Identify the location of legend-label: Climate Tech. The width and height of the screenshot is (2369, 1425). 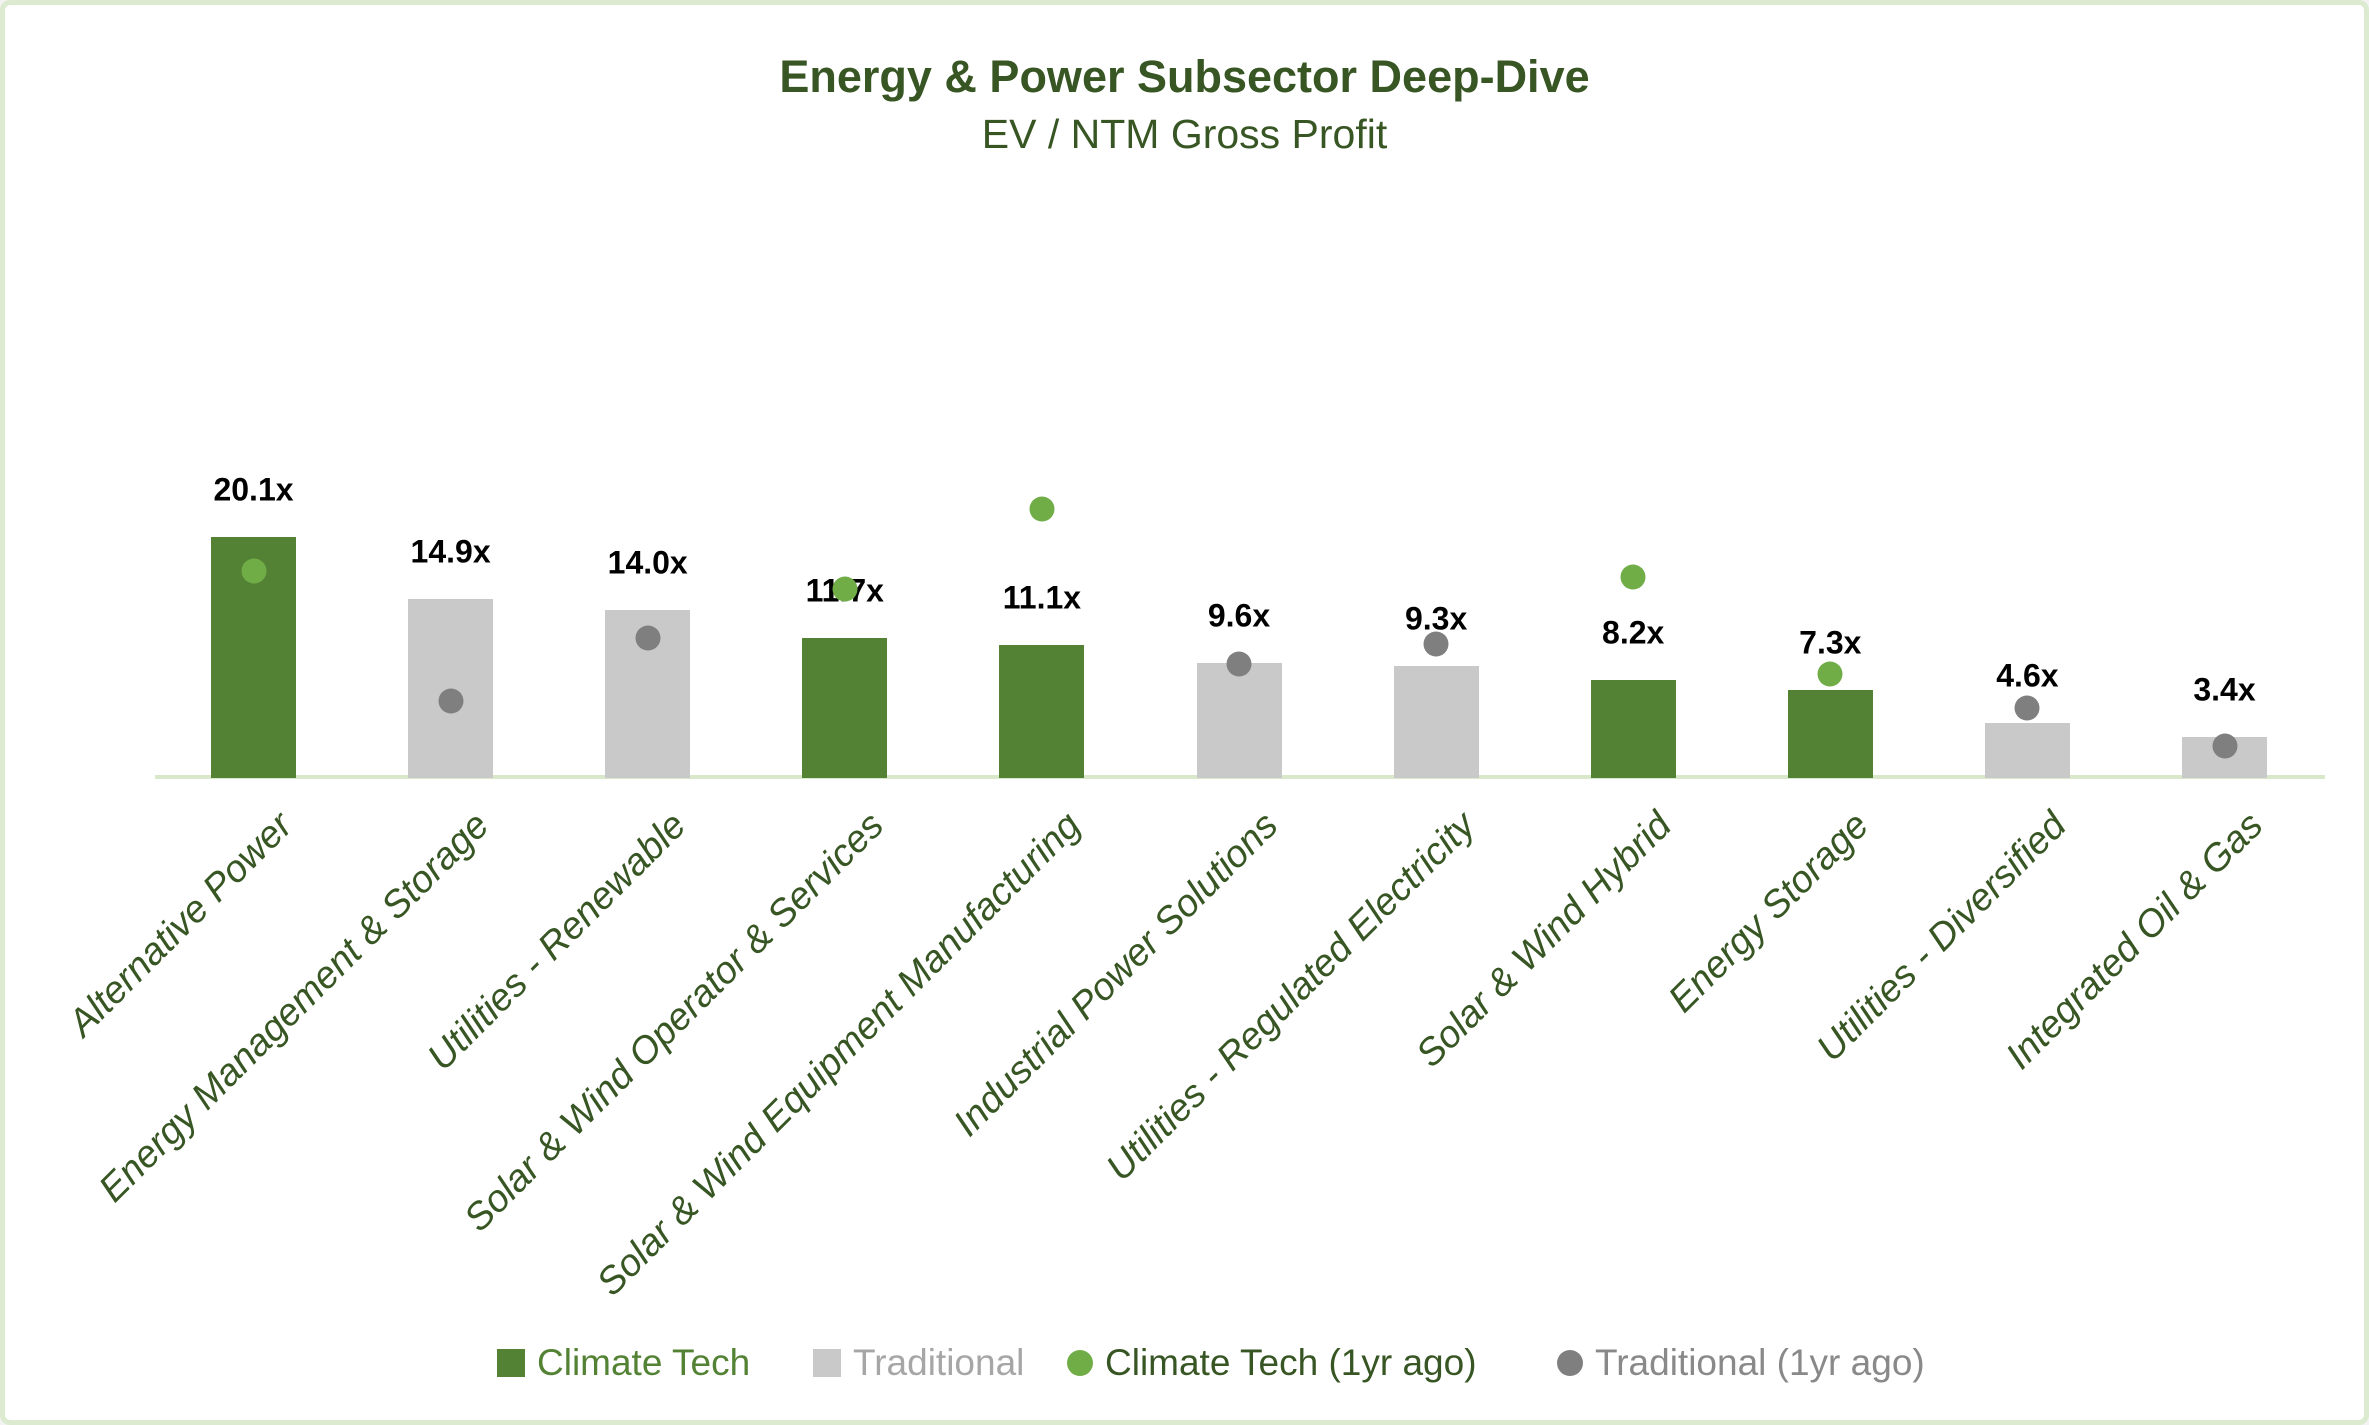
(644, 1362).